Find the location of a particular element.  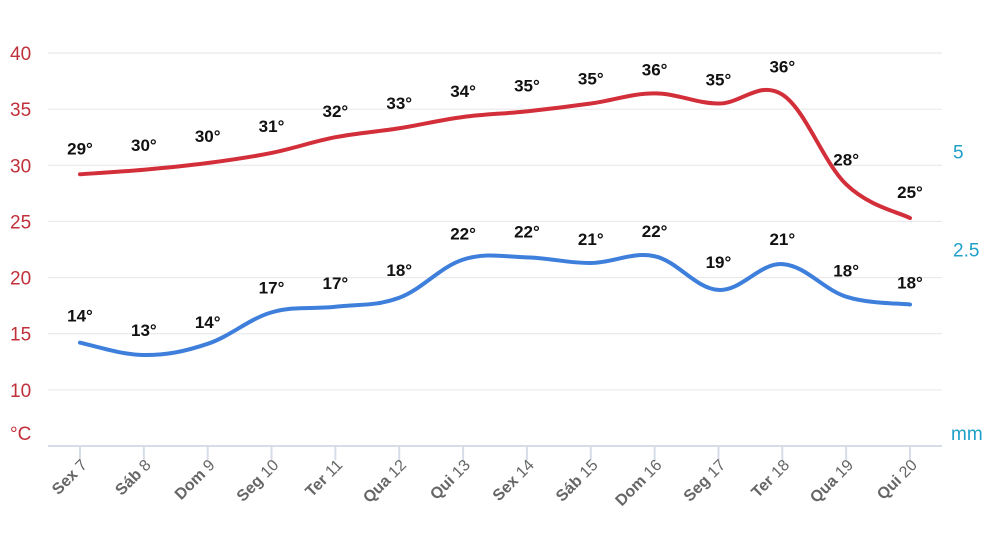

y-left-tick-label: 20 is located at coordinates (20, 279).